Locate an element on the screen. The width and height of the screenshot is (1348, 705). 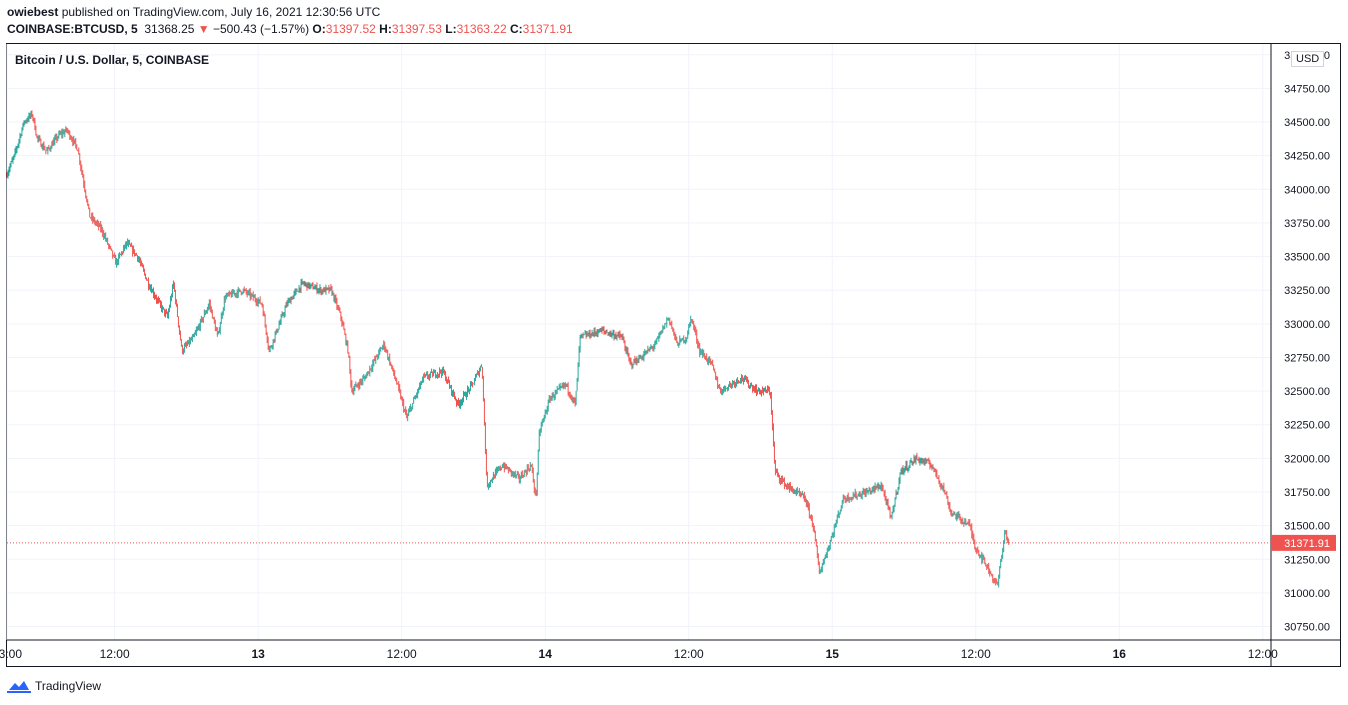
y-tick-label: 30750.00 is located at coordinates (1307, 628).